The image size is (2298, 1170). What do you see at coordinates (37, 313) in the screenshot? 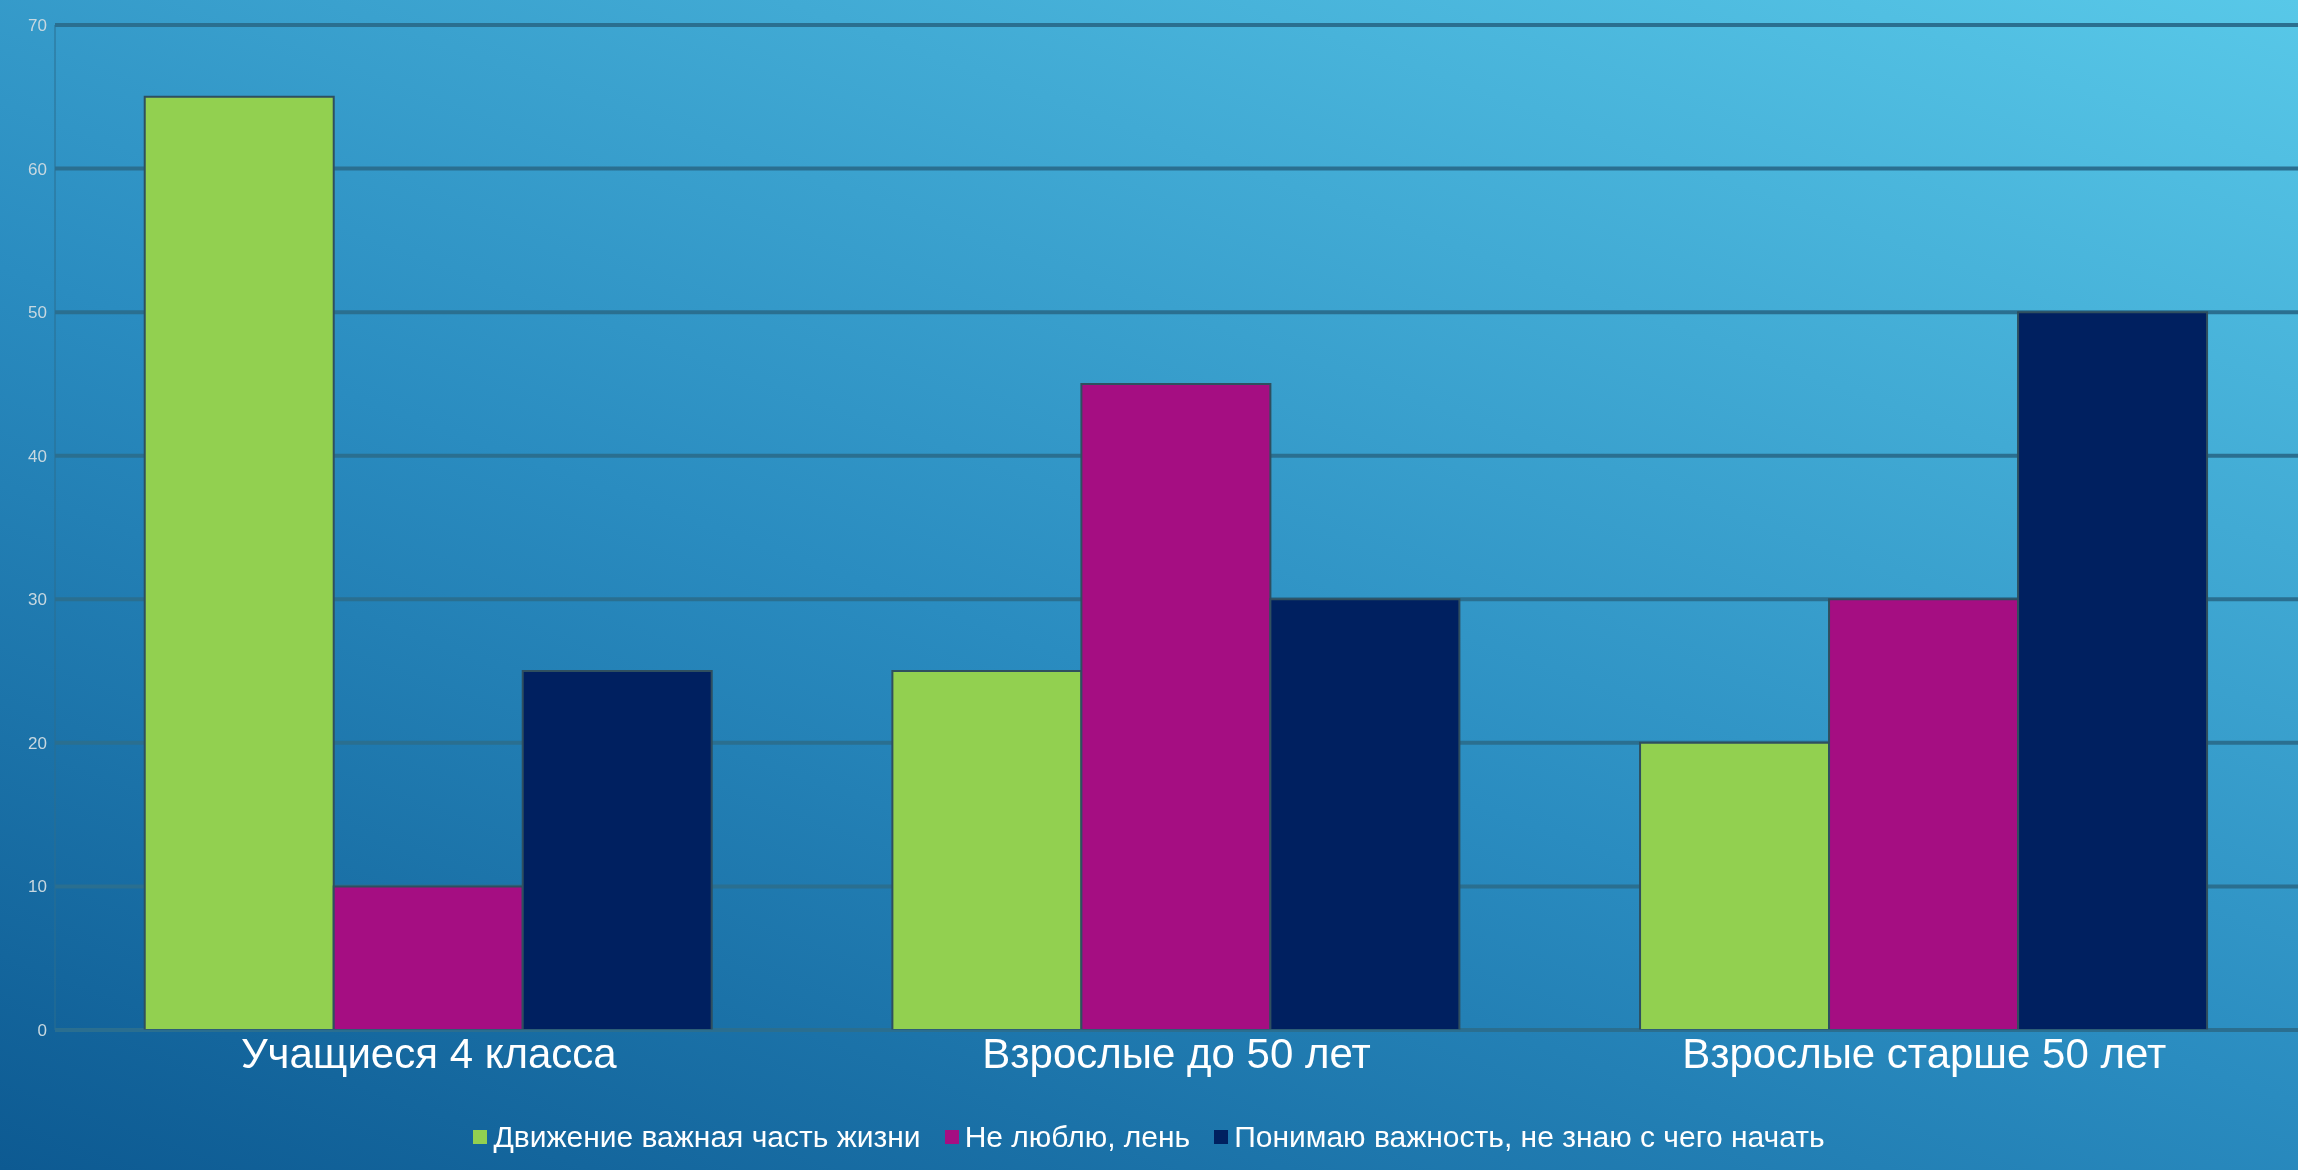
I see `y-tick-label: 50` at bounding box center [37, 313].